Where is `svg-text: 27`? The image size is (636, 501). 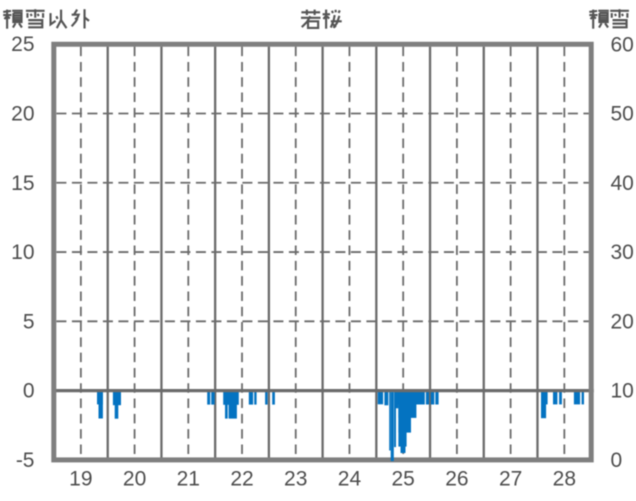 svg-text: 27 is located at coordinates (510, 479).